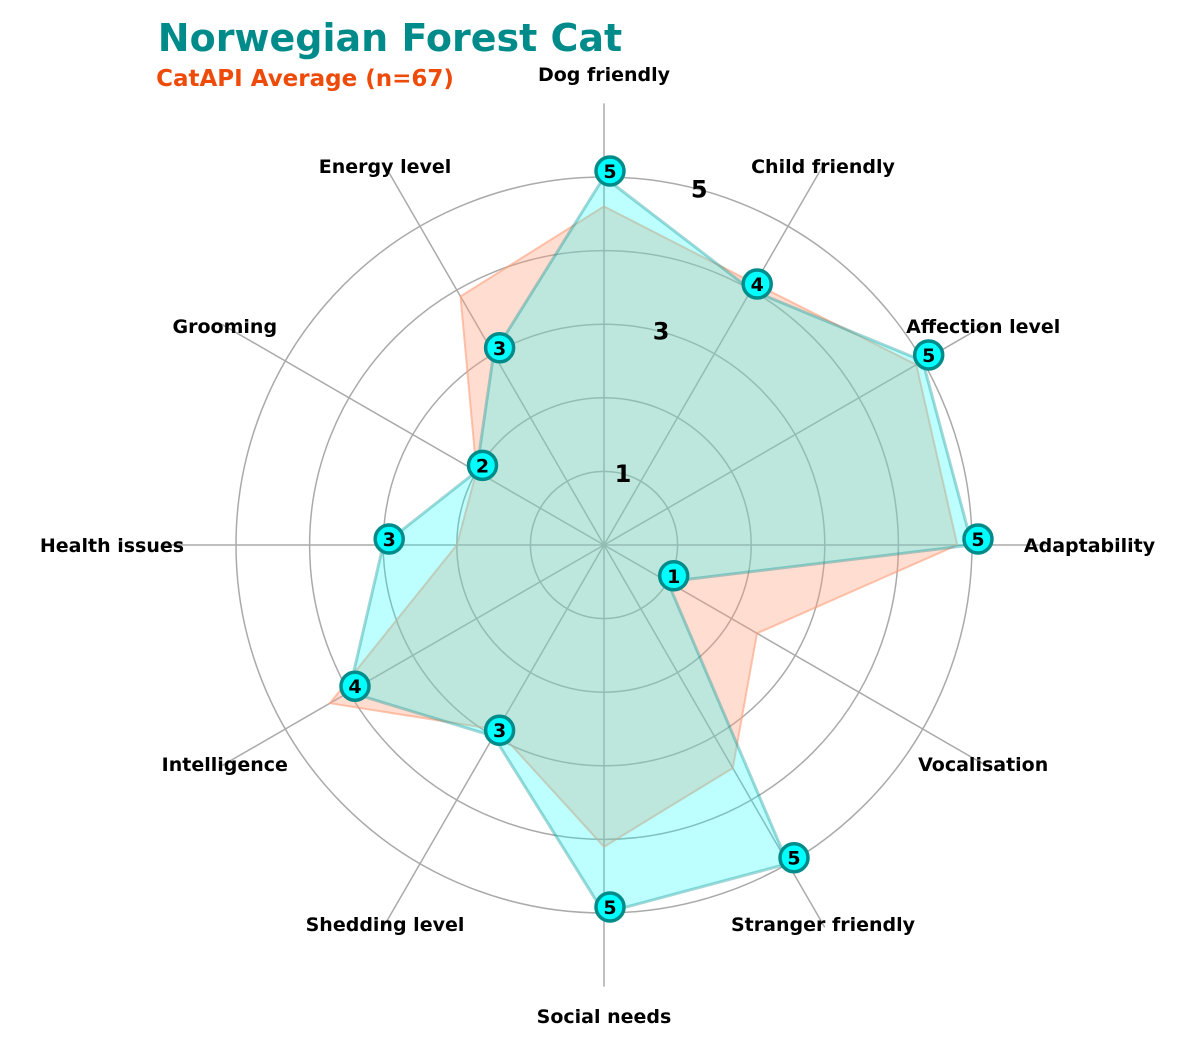 Image resolution: width=1200 pixels, height=1050 pixels. I want to click on marker-value-health-issues: 3, so click(389, 540).